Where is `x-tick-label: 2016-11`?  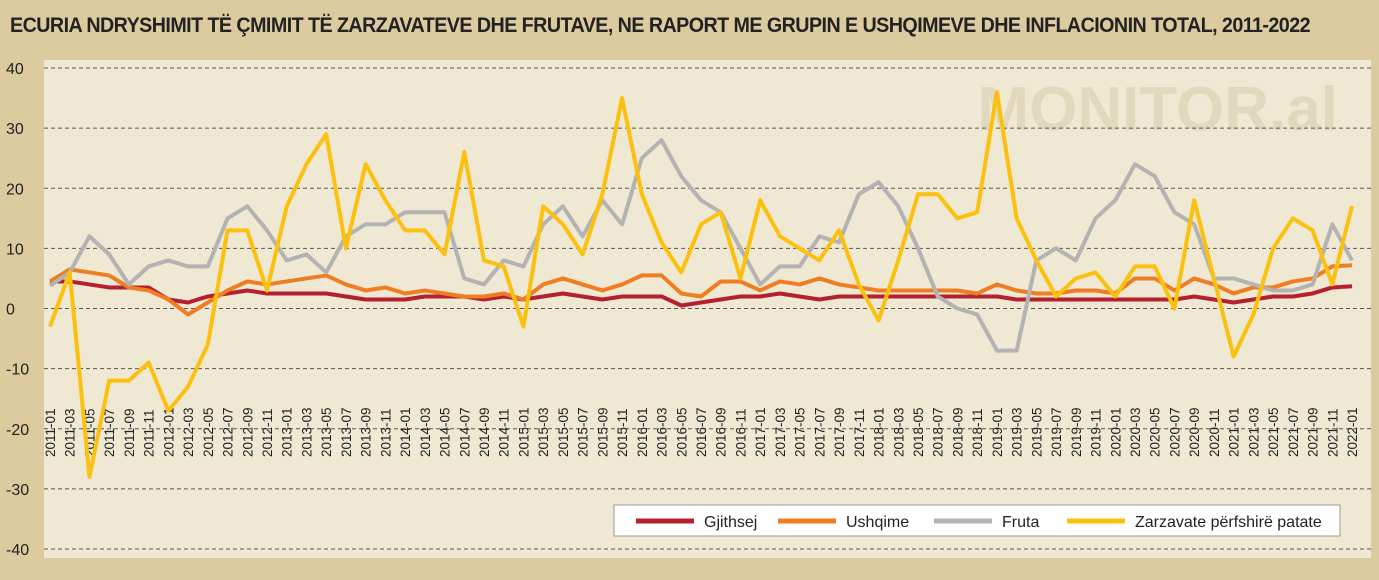
x-tick-label: 2016-11 is located at coordinates (740, 432).